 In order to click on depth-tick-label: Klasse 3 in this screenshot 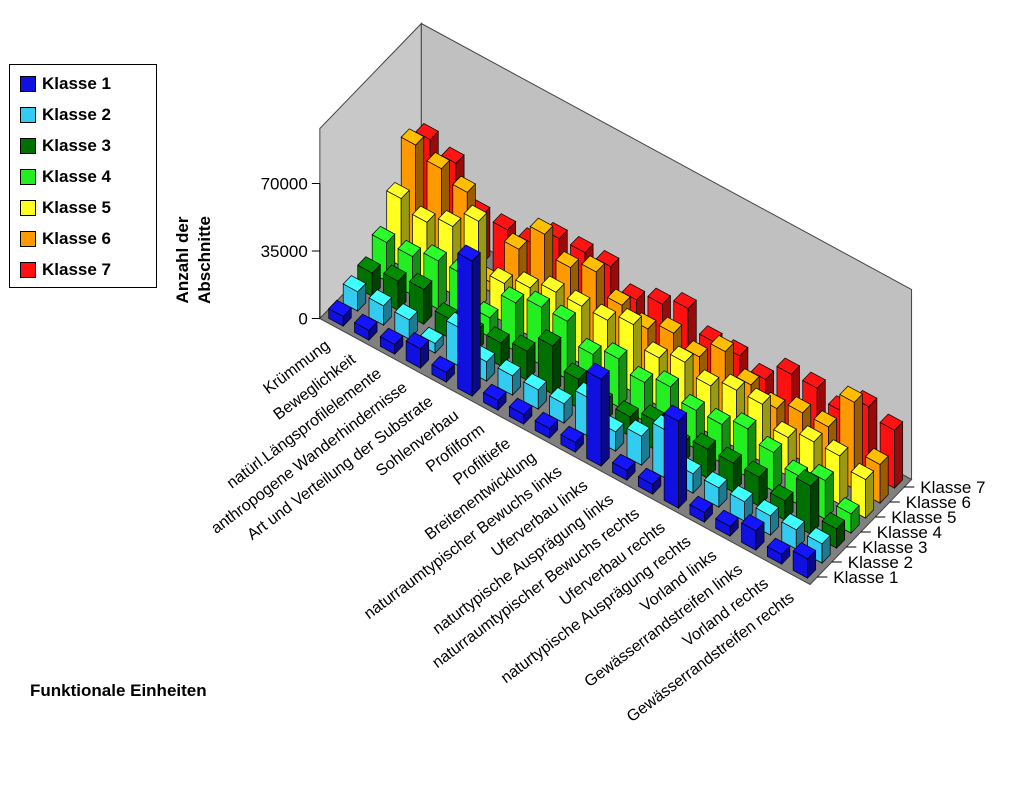, I will do `click(894, 547)`.